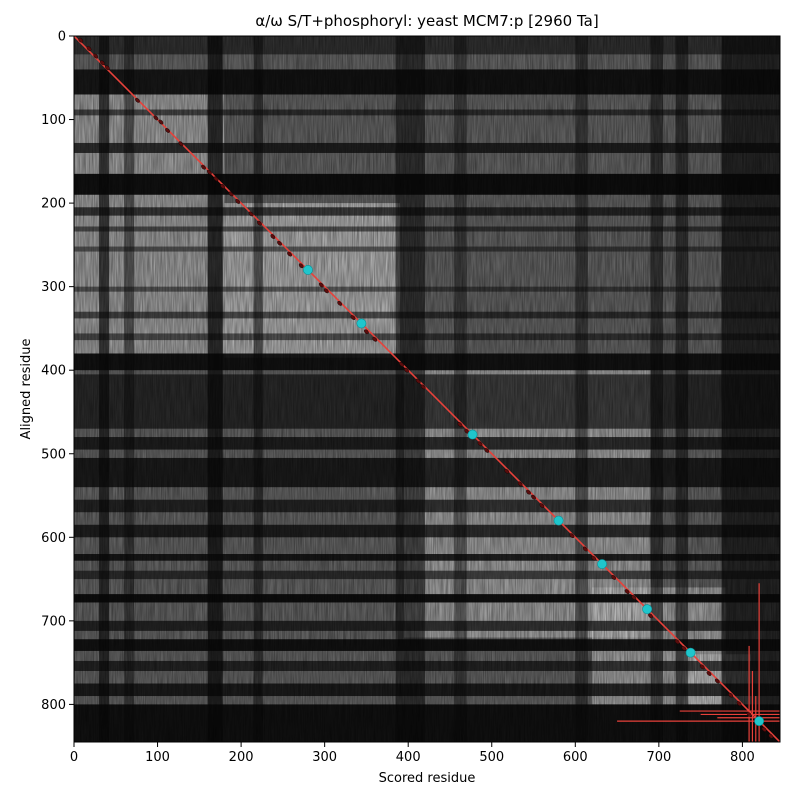 This screenshot has height=800, width=800. Describe the element at coordinates (658, 757) in the screenshot. I see `x-tick-label: 700` at that location.